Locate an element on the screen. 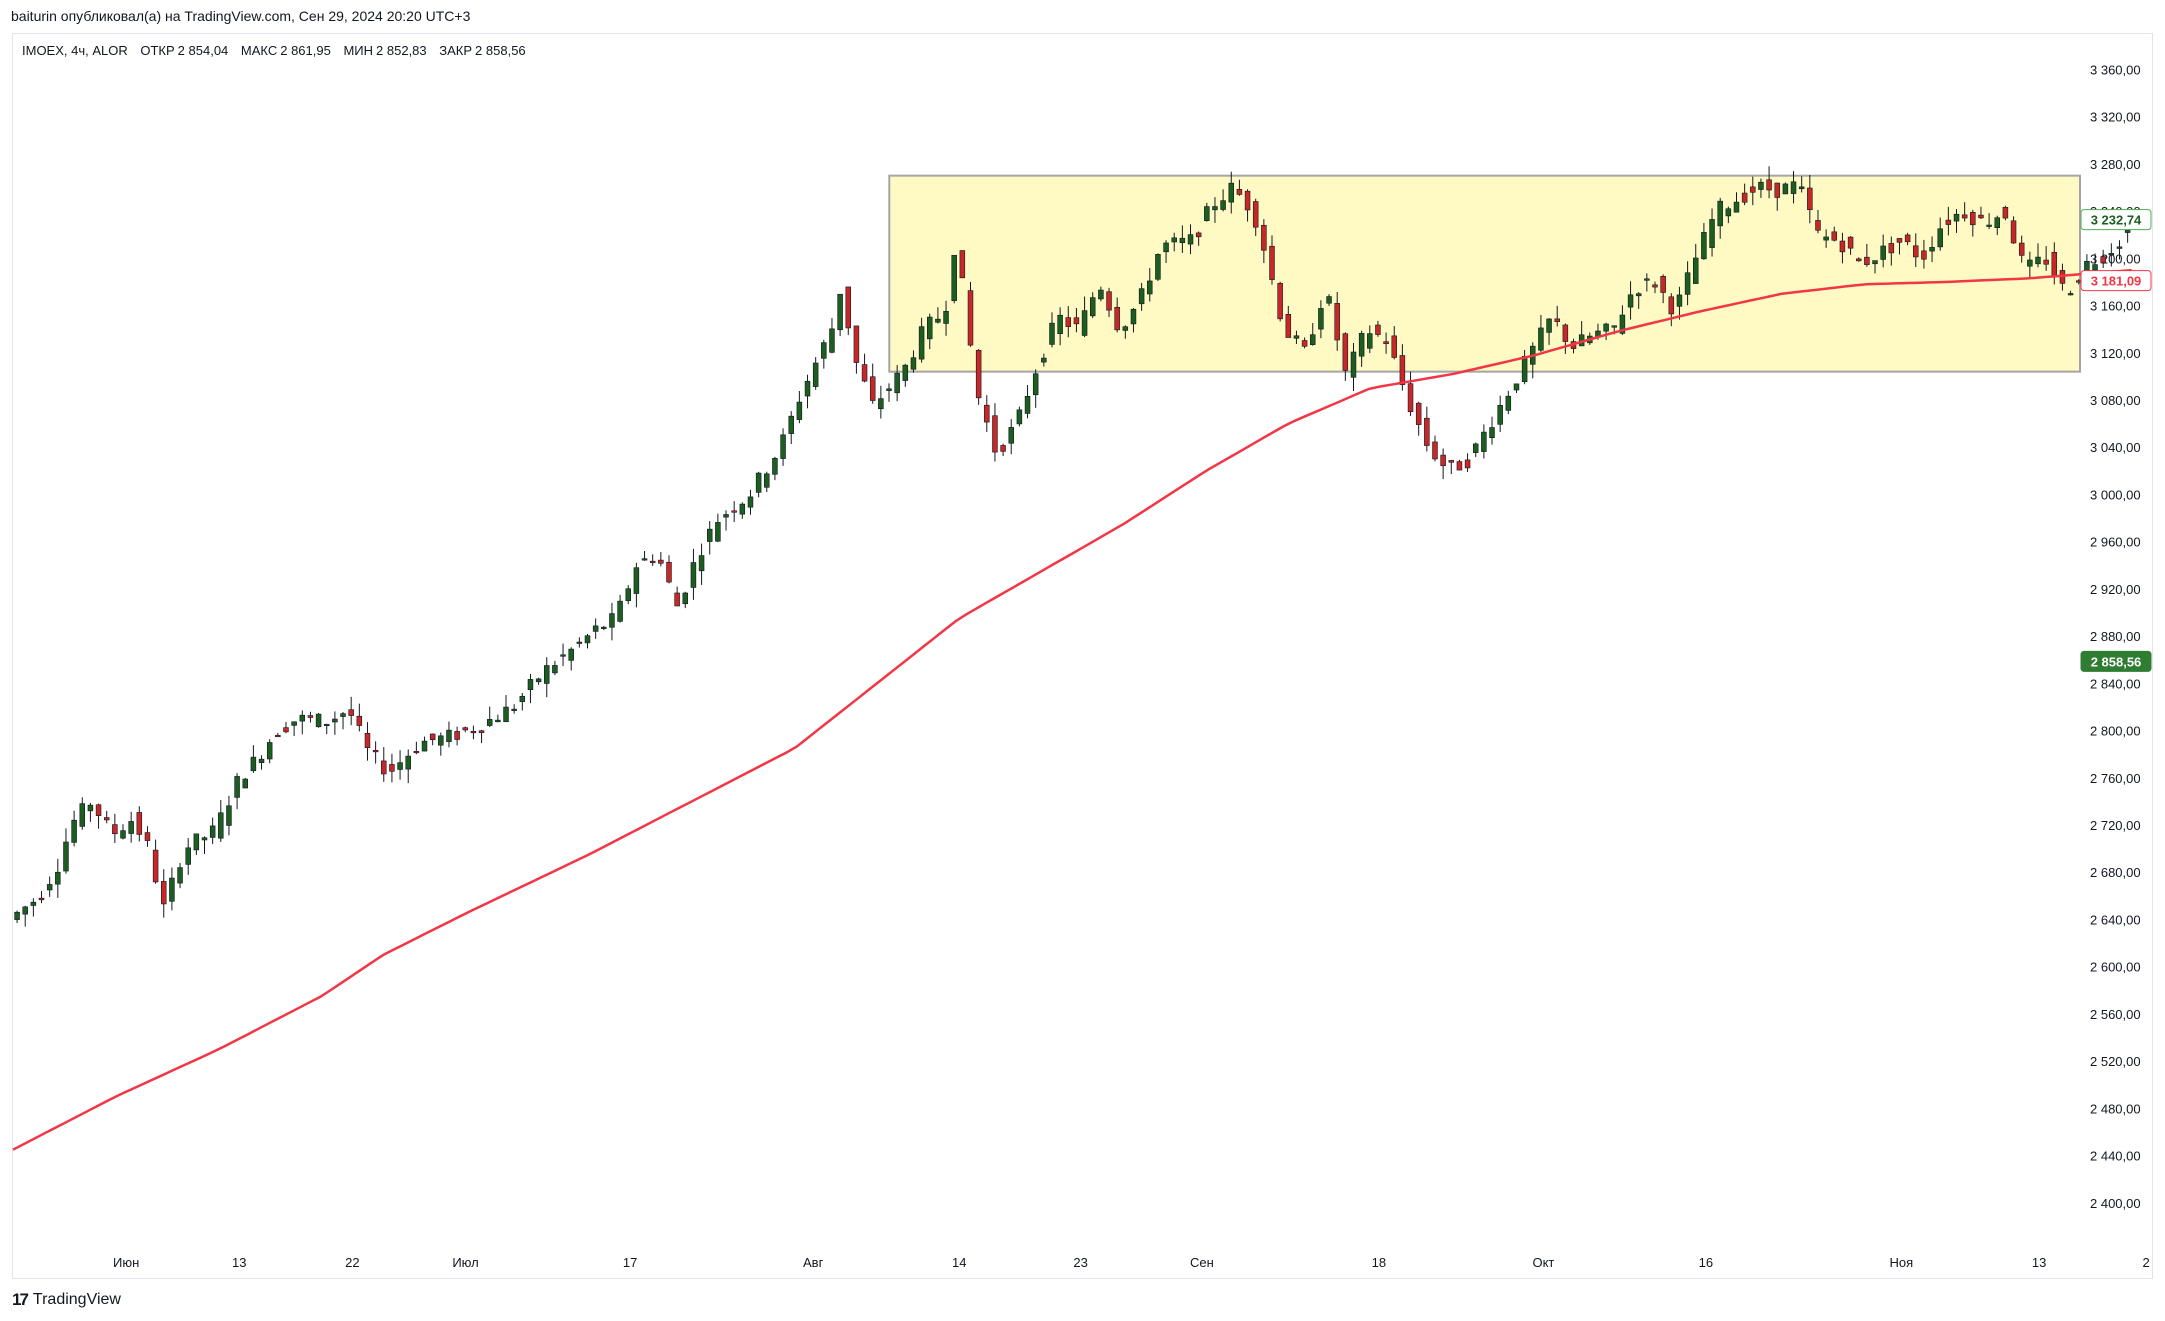 This screenshot has width=2165, height=1321. y-tick-label: 2 760,00 is located at coordinates (2115, 778).